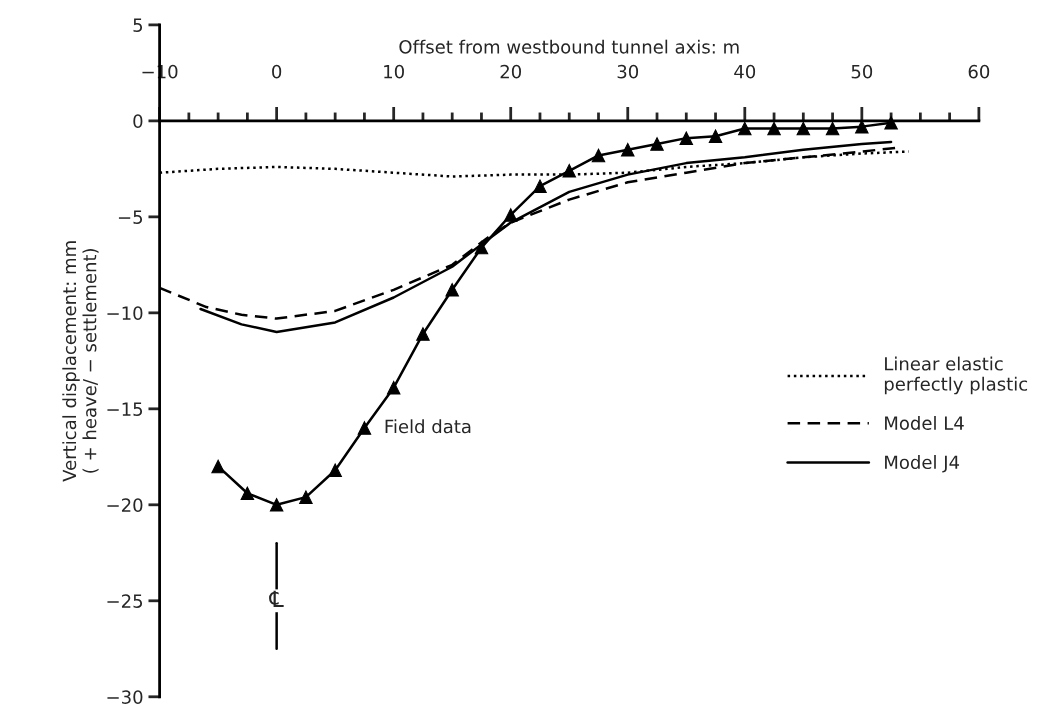 The image size is (1064, 711). Describe the element at coordinates (745, 71) in the screenshot. I see `x-tick-label: 40` at that location.